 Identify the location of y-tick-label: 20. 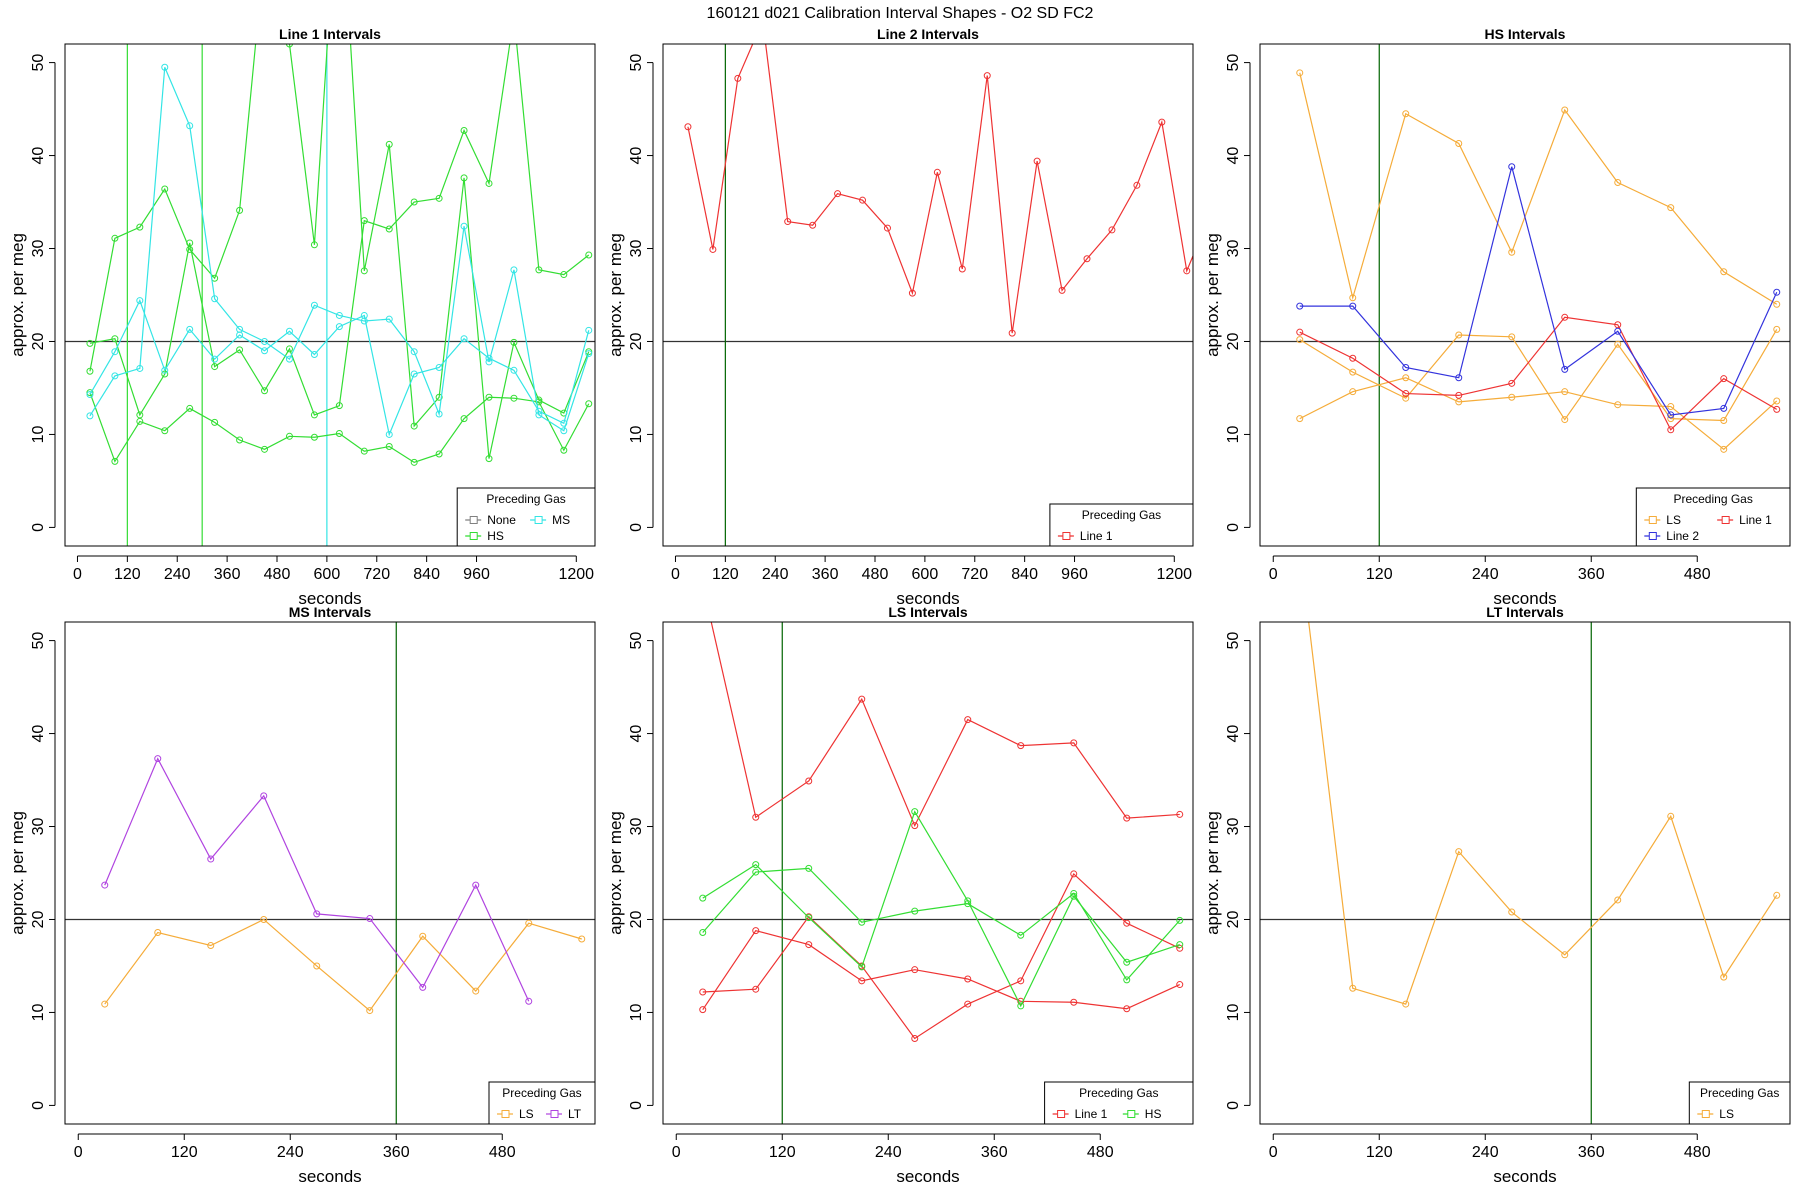
(1233, 919).